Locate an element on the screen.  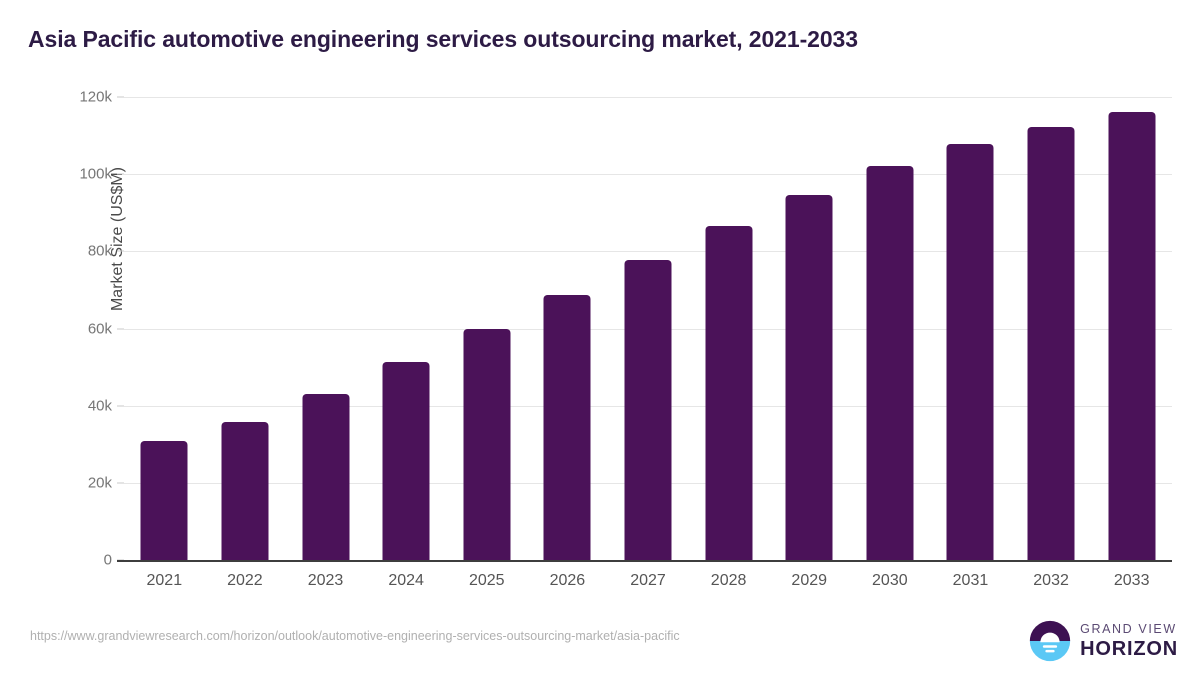
bar-2033 is located at coordinates (1132, 335).